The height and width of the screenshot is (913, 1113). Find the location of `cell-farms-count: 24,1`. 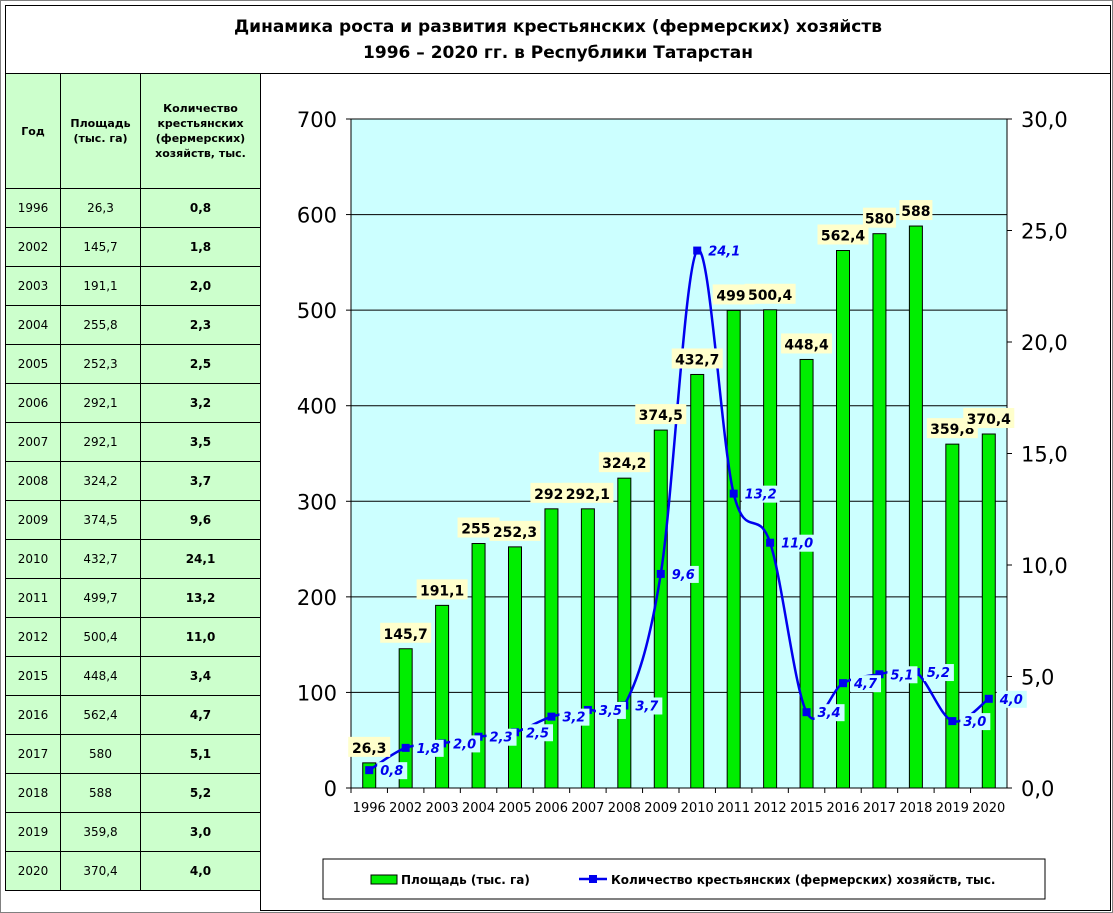

cell-farms-count: 24,1 is located at coordinates (200, 559).